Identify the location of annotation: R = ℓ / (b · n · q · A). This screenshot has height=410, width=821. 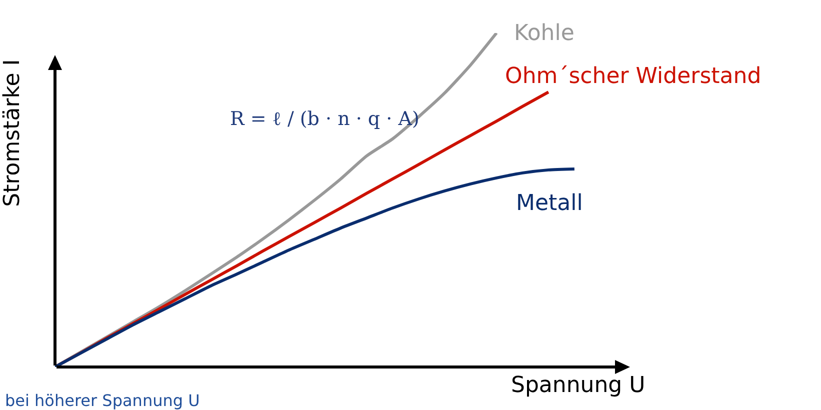
(325, 119).